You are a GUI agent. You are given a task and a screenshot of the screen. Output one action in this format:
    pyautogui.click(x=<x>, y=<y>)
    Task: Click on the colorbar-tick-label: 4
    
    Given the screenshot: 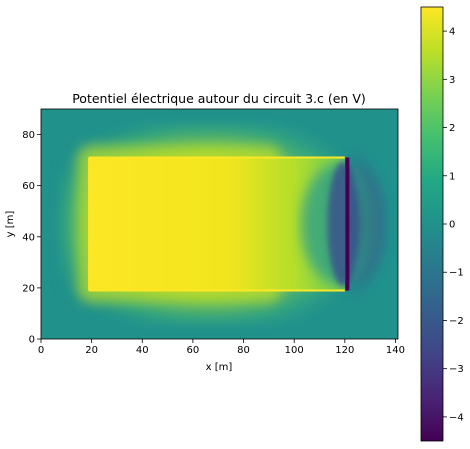 What is the action you would take?
    pyautogui.click(x=452, y=32)
    